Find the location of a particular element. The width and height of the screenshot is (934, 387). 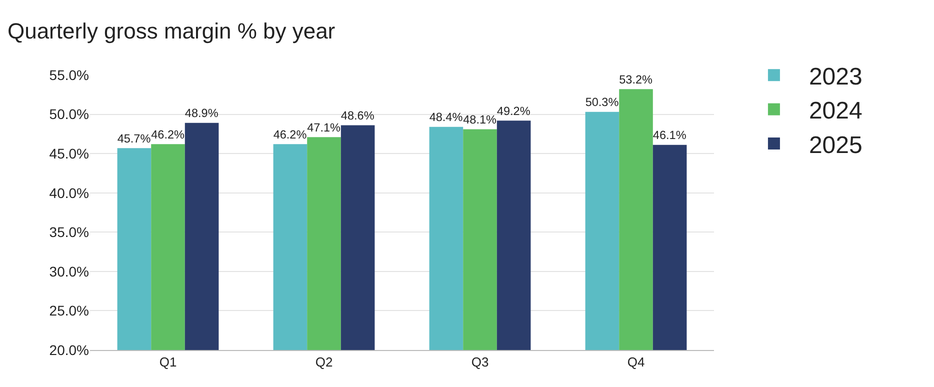

x-tick-label: Q3 is located at coordinates (480, 362).